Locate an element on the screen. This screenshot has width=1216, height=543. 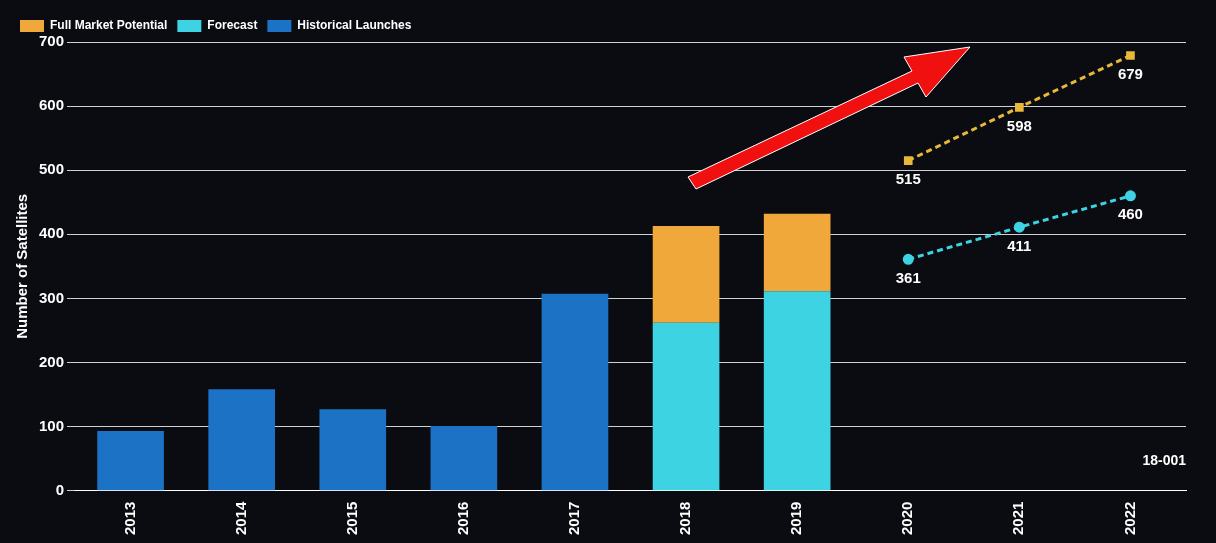
y-axis-title: Number of Satellites is located at coordinates (22, 266).